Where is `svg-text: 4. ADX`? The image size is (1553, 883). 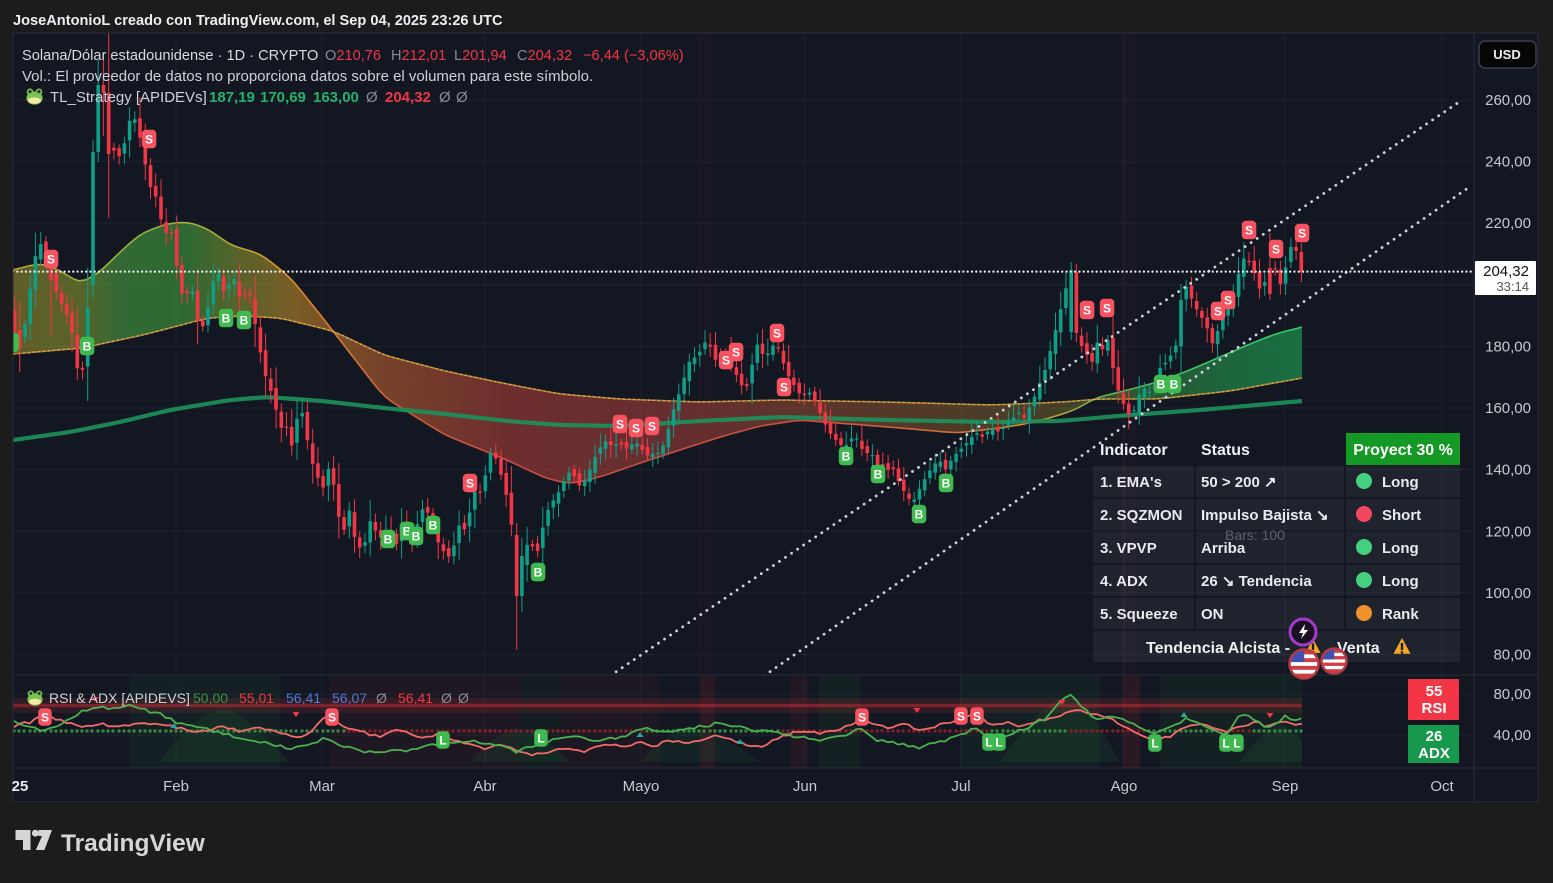 svg-text: 4. ADX is located at coordinates (1124, 581).